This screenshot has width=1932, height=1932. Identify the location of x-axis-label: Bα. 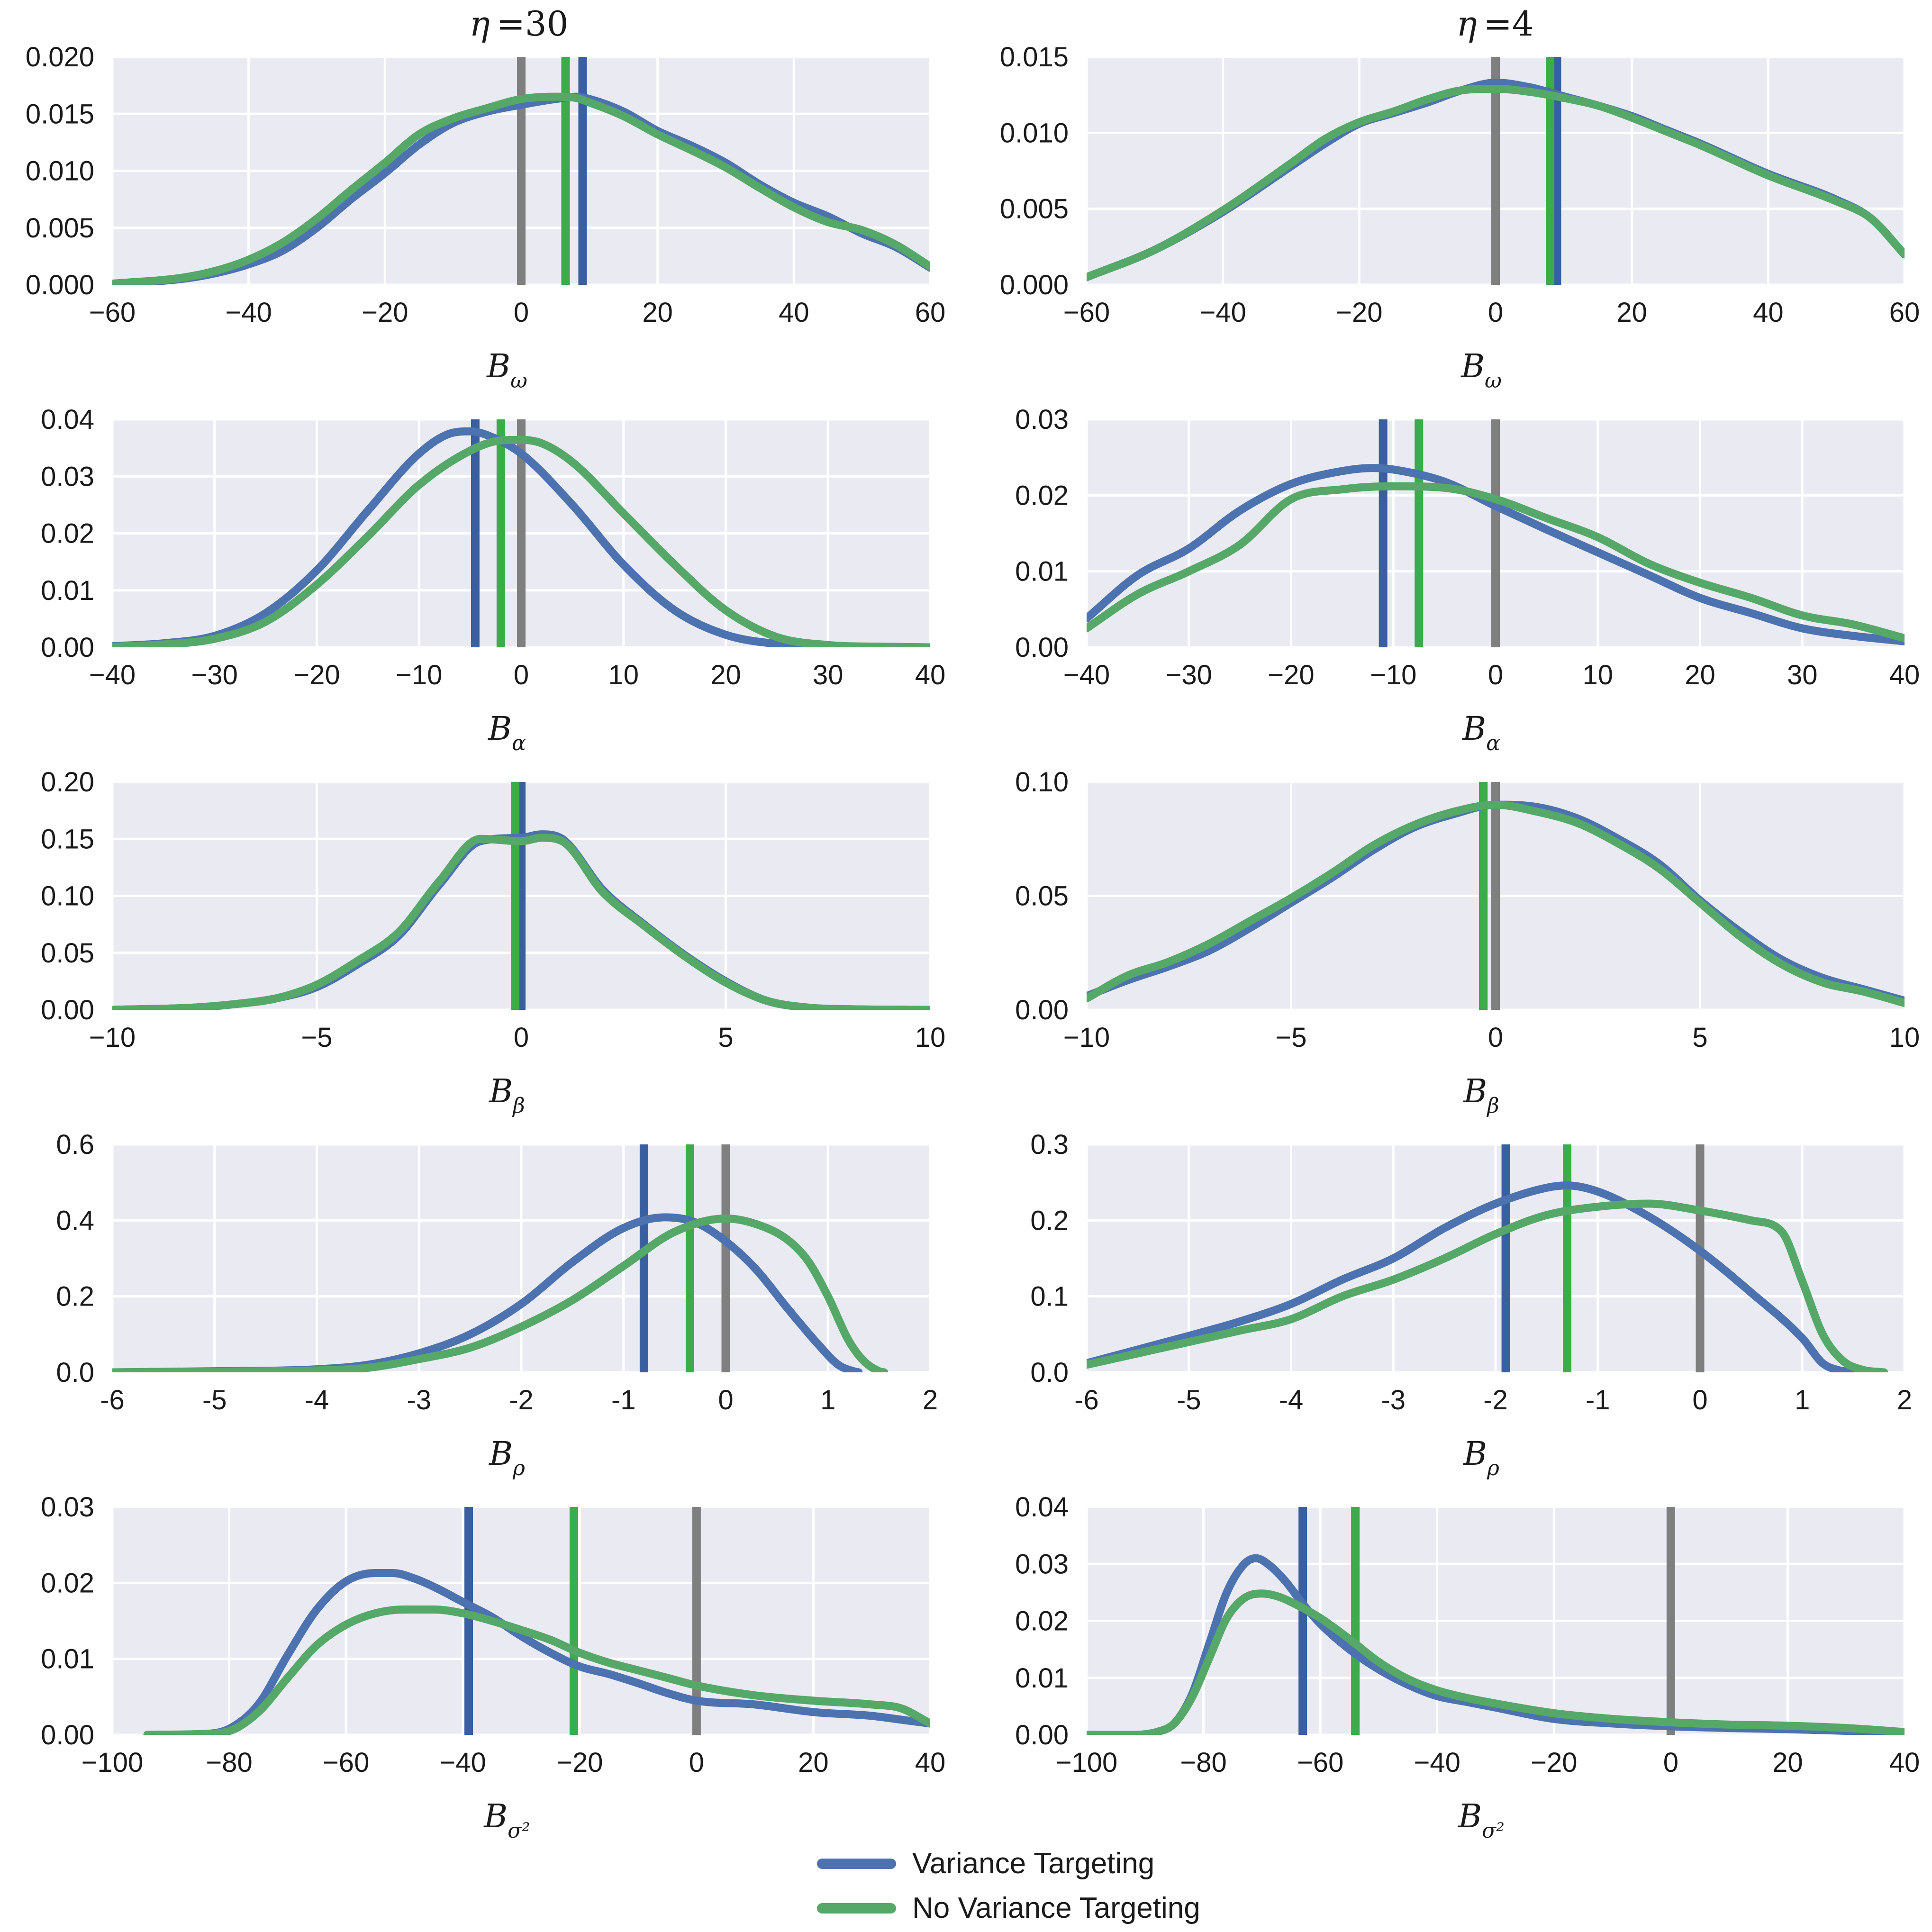
(1480, 732).